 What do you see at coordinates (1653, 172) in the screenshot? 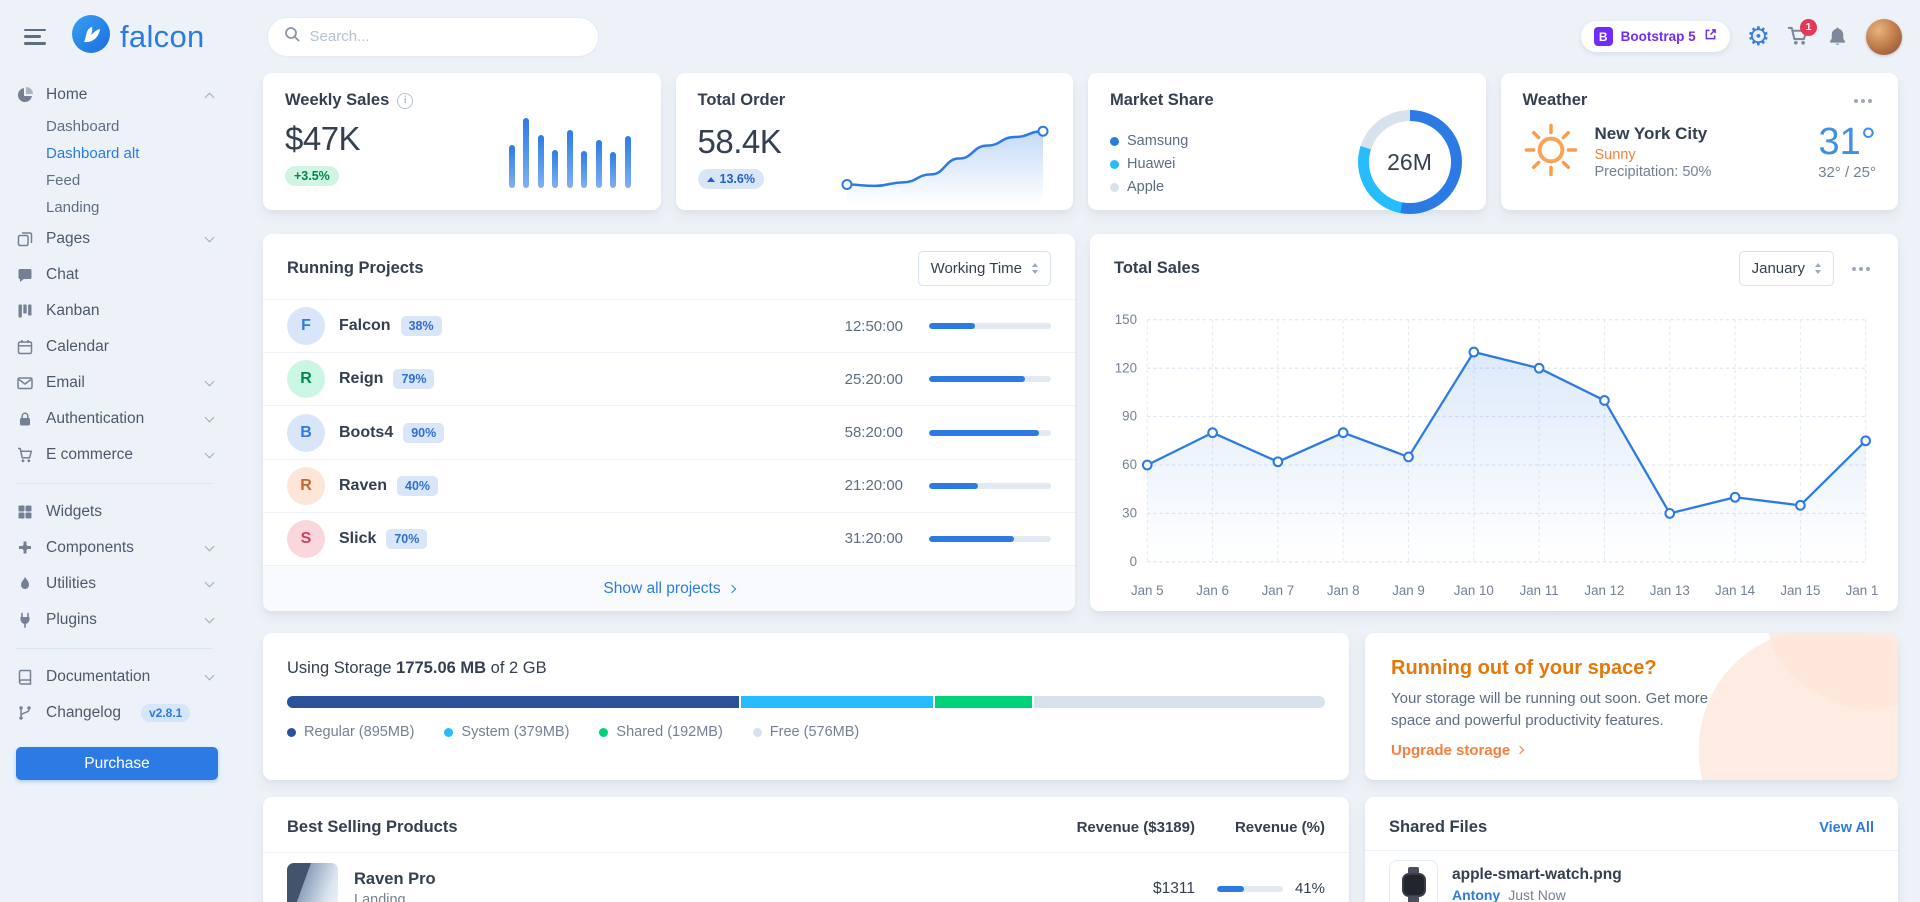
I see `weather-precipitation: Precipitation: 50%` at bounding box center [1653, 172].